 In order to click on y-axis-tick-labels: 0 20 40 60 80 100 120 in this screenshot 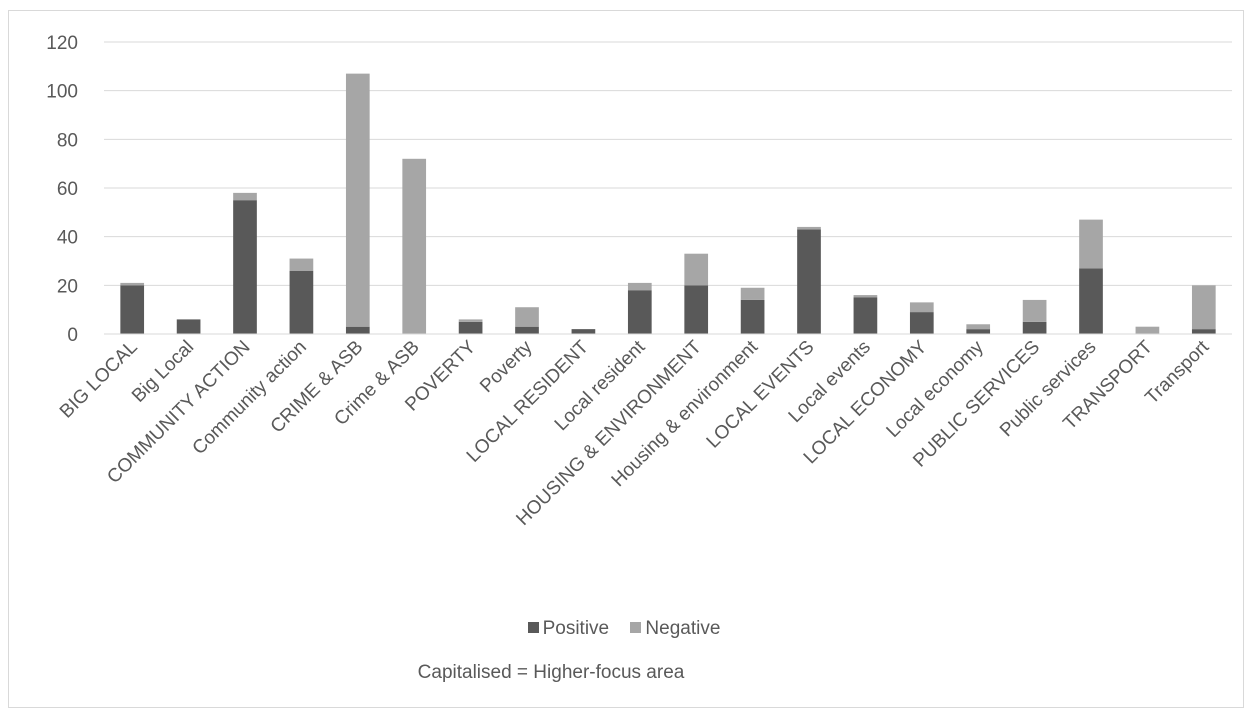, I will do `click(62, 189)`.